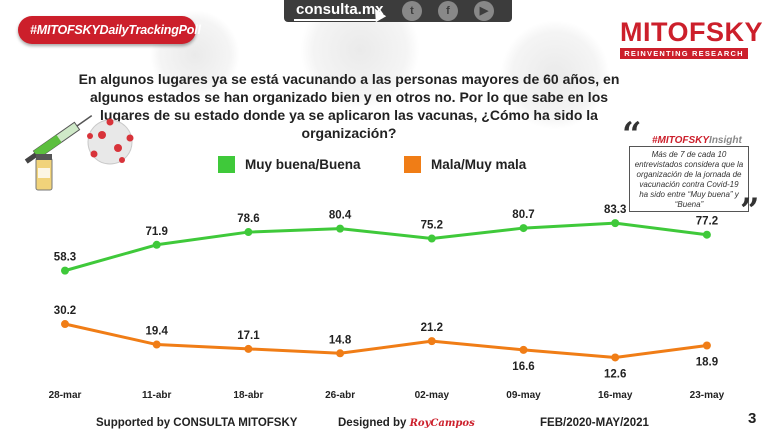  What do you see at coordinates (372, 423) in the screenshot?
I see `footer-designed-label: Designed by` at bounding box center [372, 423].